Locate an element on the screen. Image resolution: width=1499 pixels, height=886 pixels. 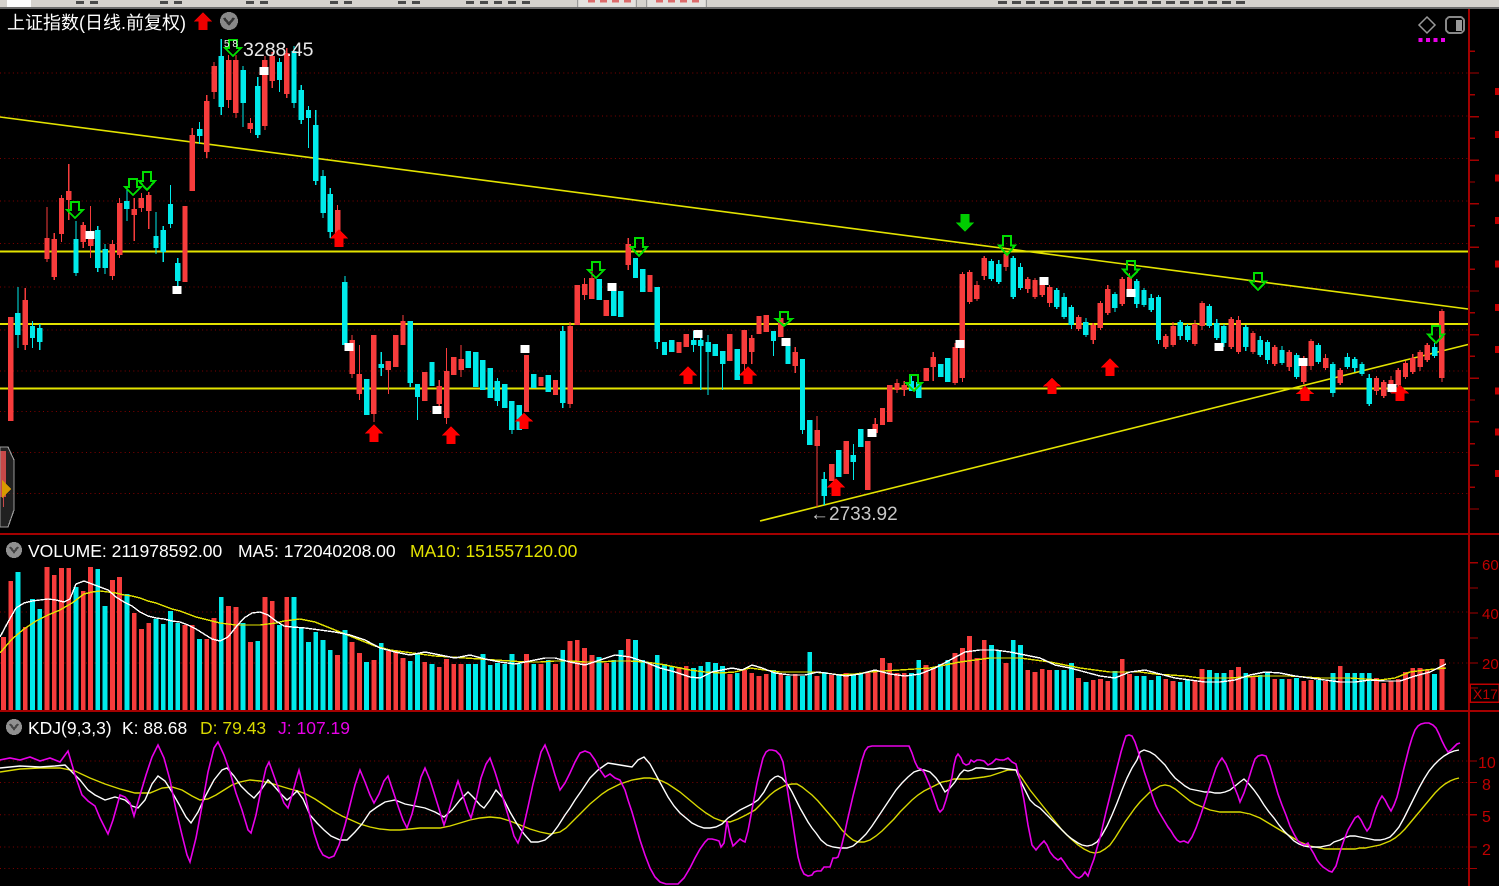
svg-text: J: 107.19 is located at coordinates (314, 728).